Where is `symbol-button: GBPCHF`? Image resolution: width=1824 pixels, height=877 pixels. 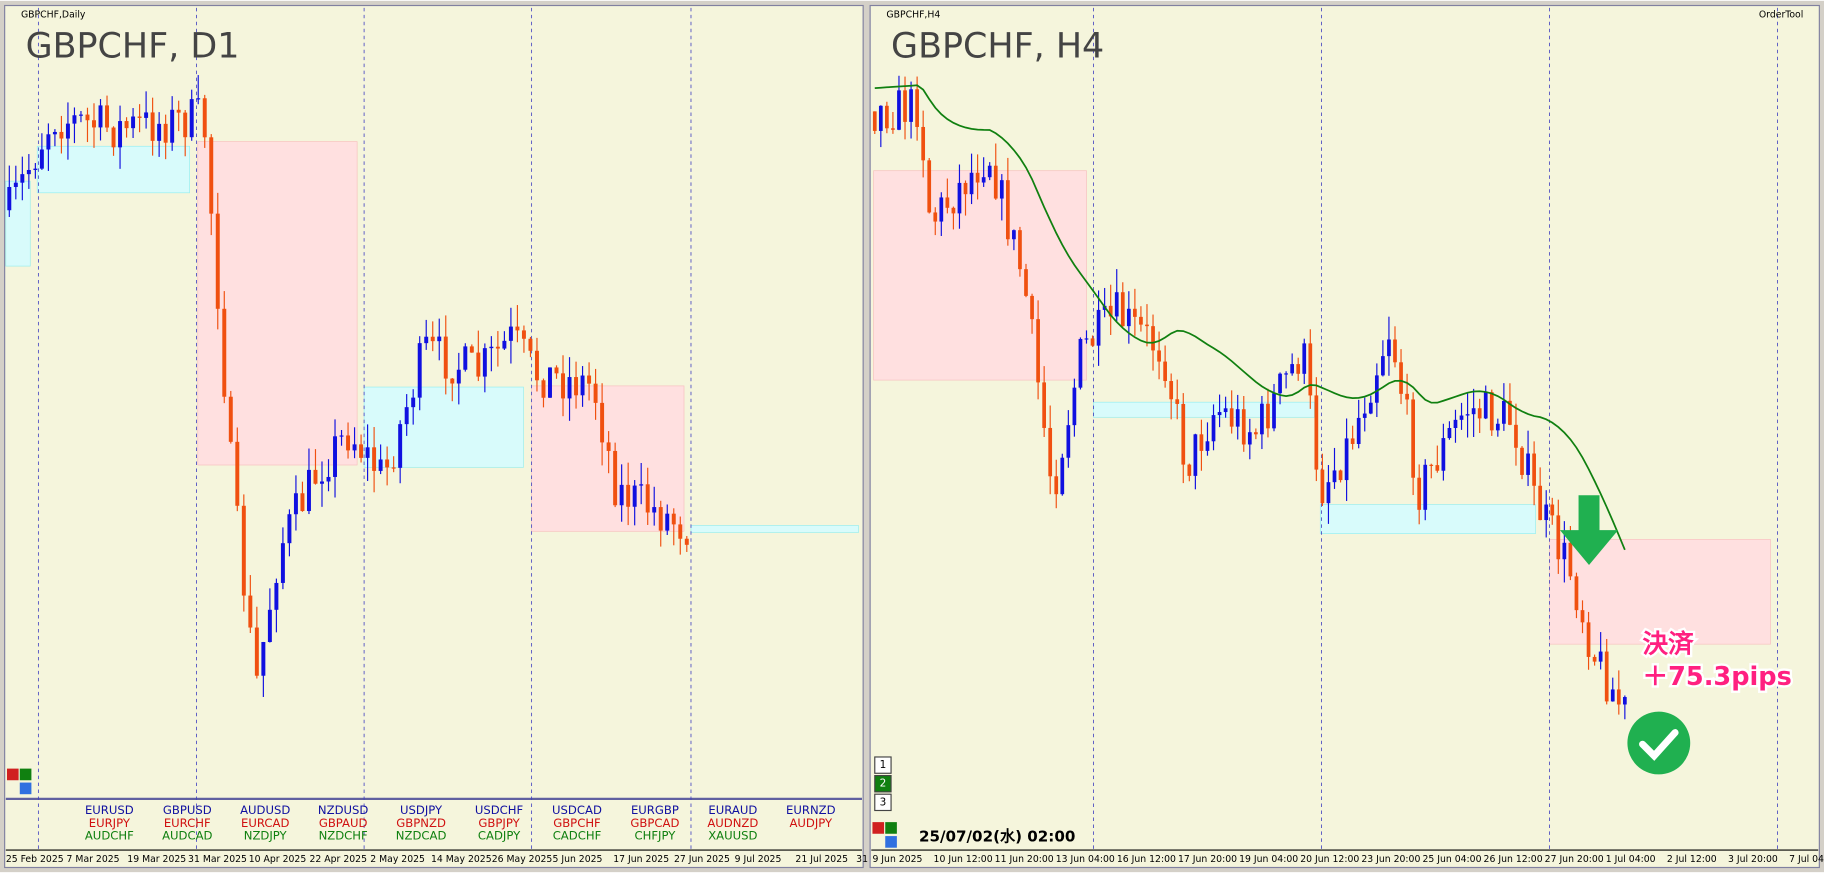
symbol-button: GBPCHF is located at coordinates (577, 823).